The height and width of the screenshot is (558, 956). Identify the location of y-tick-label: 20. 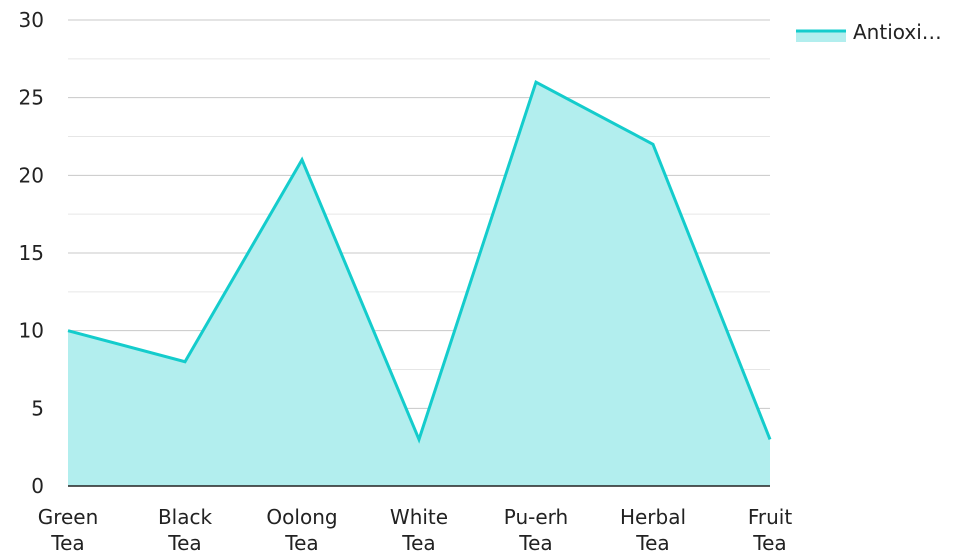
(31, 175).